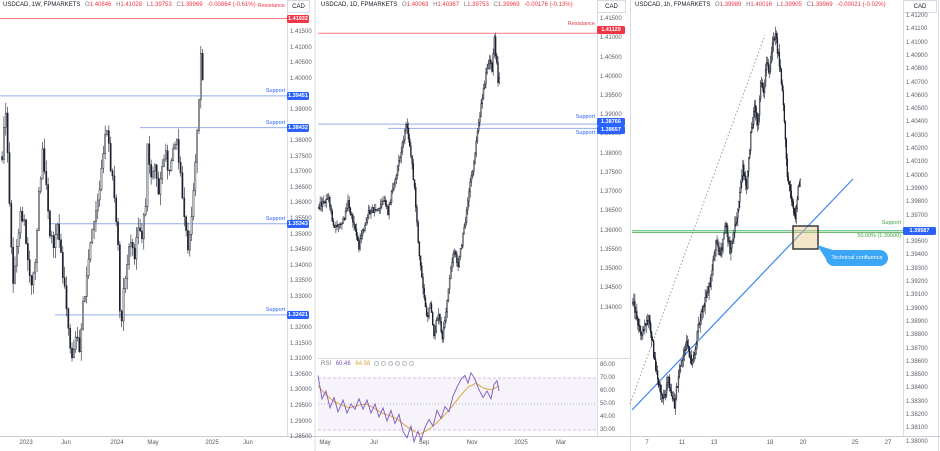 This screenshot has height=451, width=940. I want to click on technical-confluence-callout: Technical confluence, so click(857, 258).